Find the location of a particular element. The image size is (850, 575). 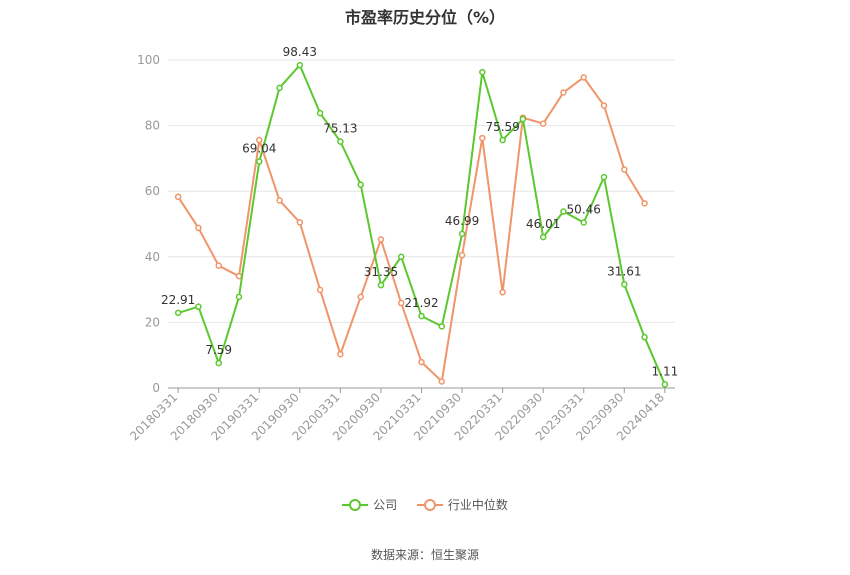

data-label: 50.46 is located at coordinates (584, 209).